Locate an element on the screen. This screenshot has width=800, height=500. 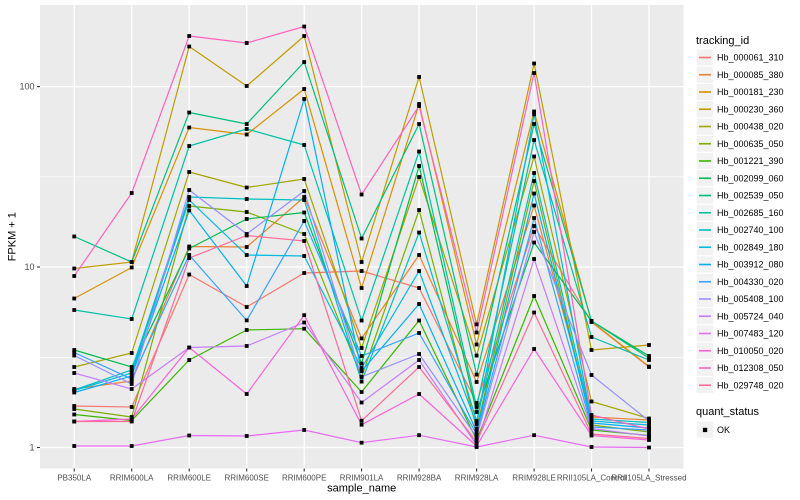
svg-text: OK is located at coordinates (723, 430).